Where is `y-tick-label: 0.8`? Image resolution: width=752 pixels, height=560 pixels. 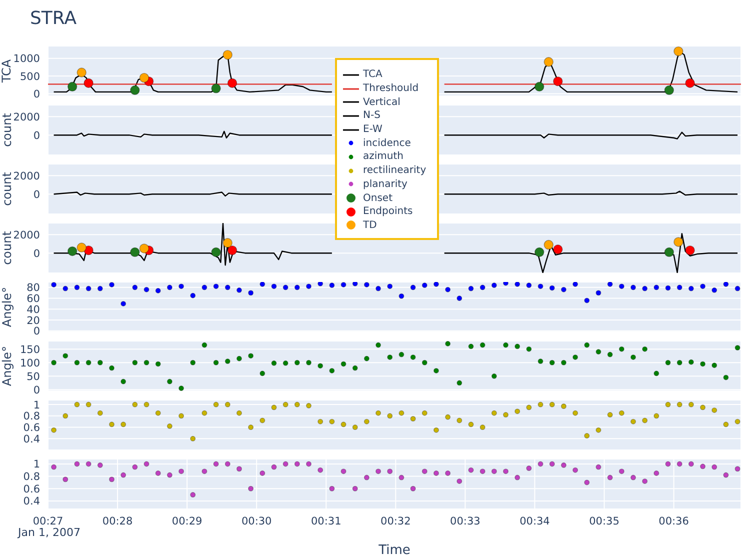
y-tick-label: 0.8 is located at coordinates (31, 477).